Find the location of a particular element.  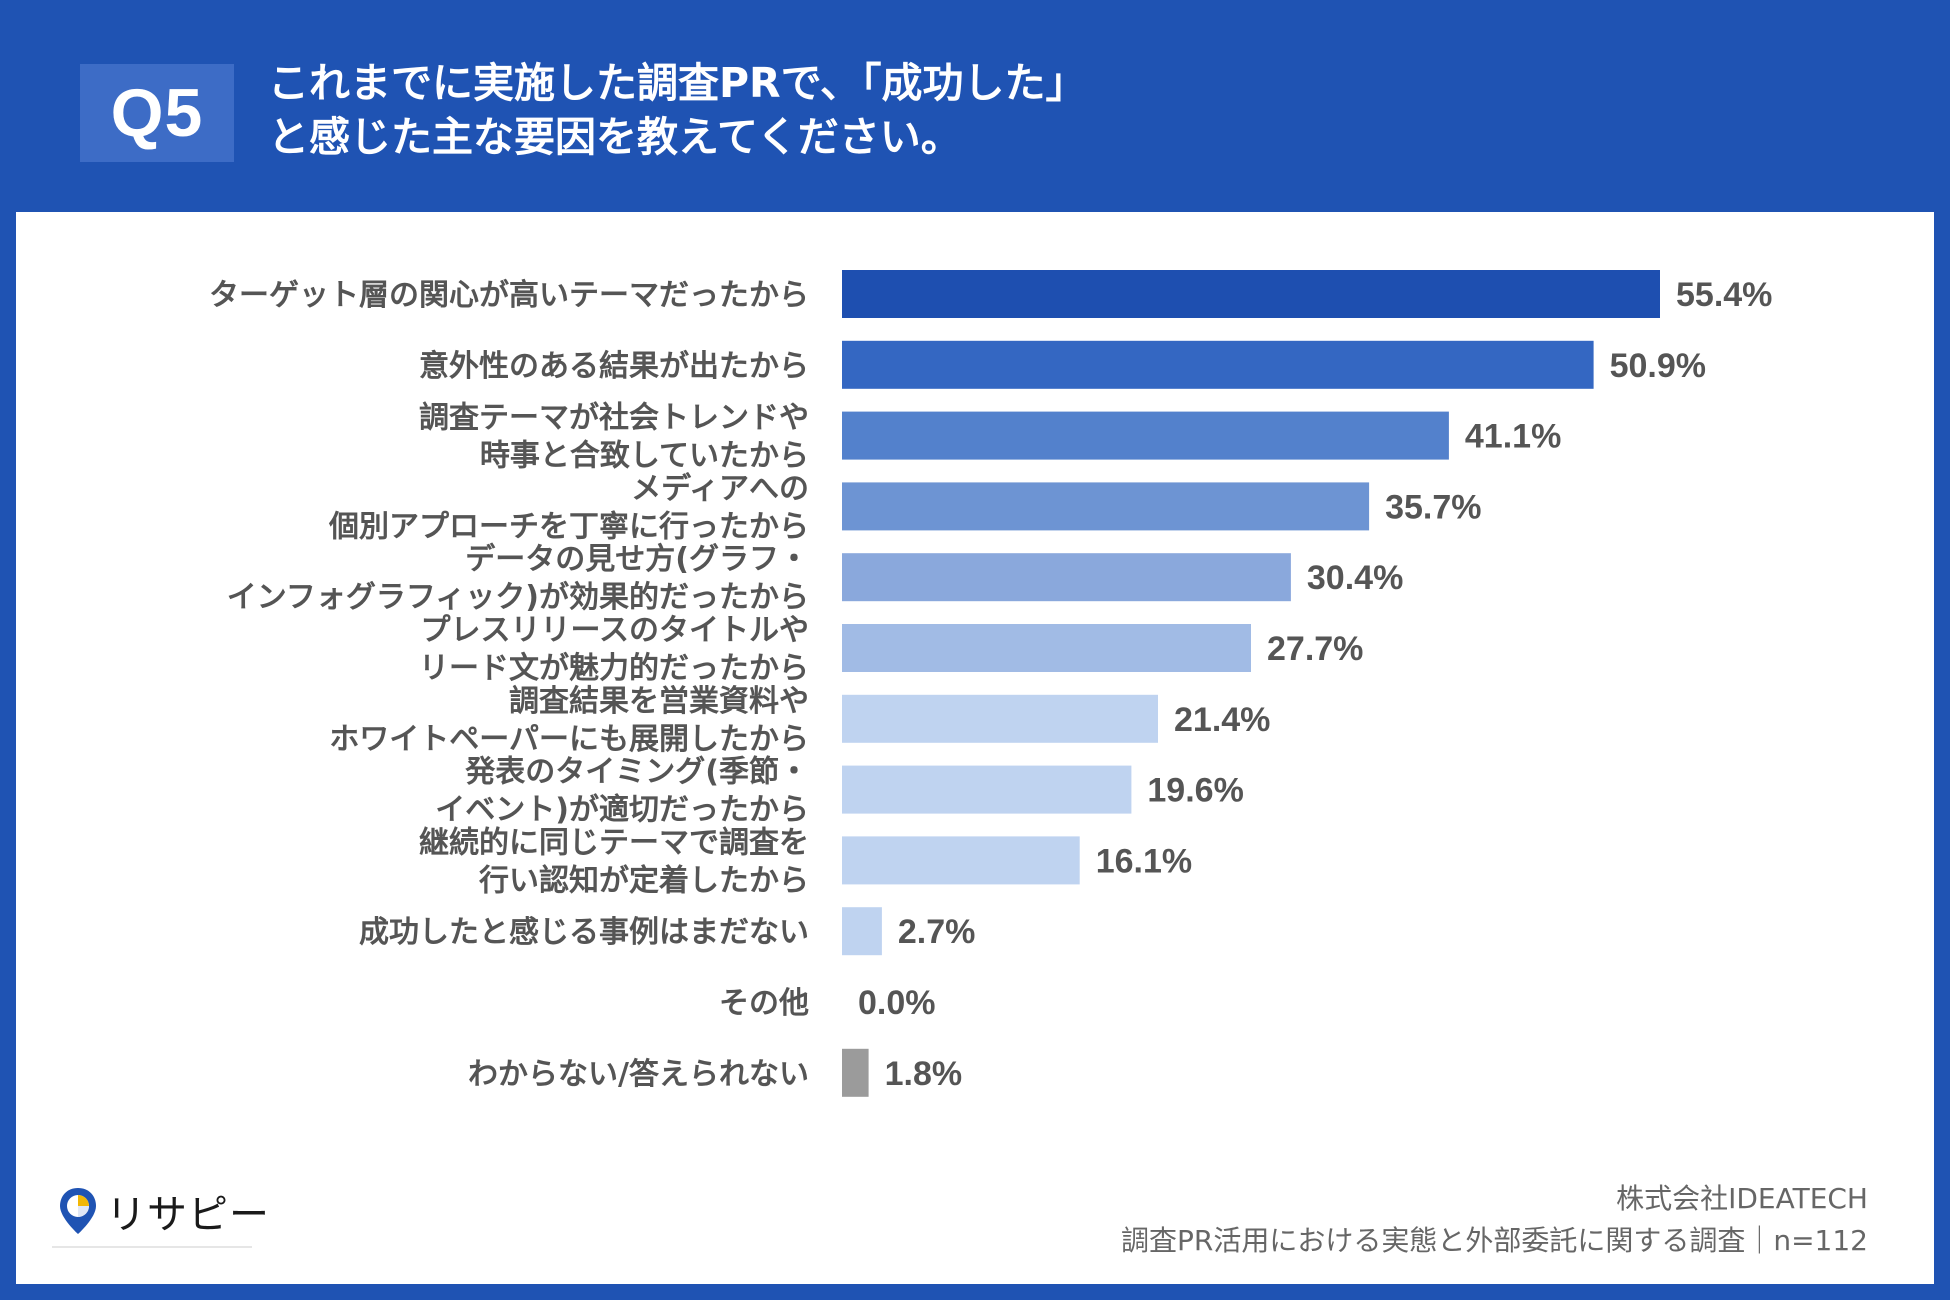

question-title: これまでに実施した調査PRで、「成功した」 と感じた主な要因を教えてください。 is located at coordinates (677, 110).